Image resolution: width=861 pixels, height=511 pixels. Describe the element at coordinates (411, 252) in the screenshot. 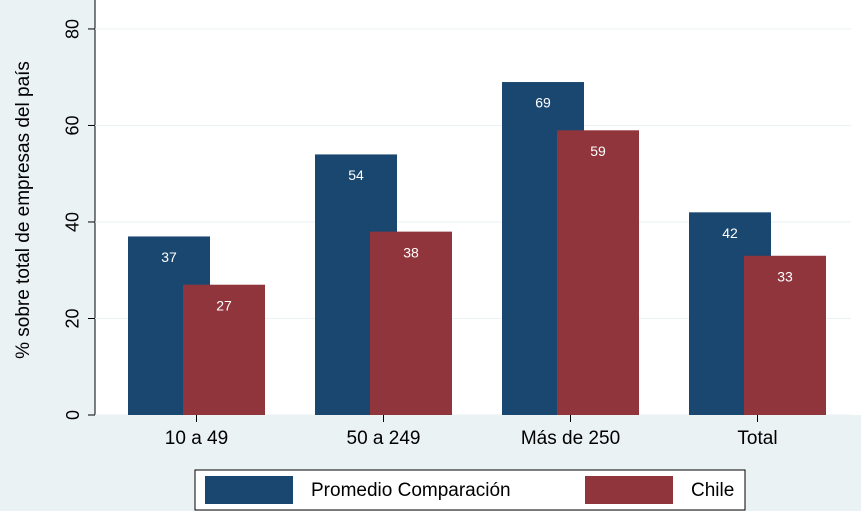

I see `value-label: 38` at that location.